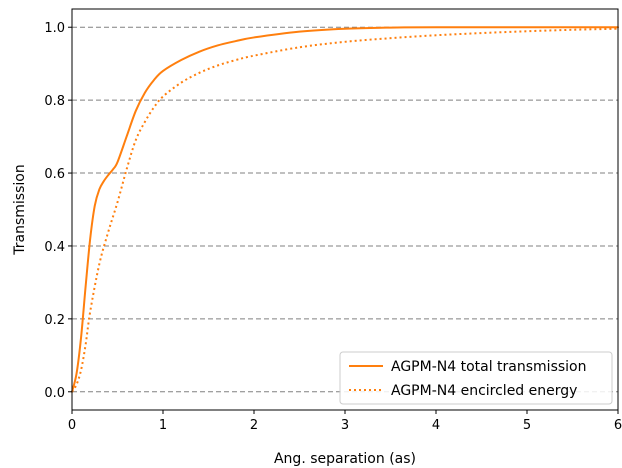  Describe the element at coordinates (618, 425) in the screenshot. I see `x-tick-label: 6` at that location.